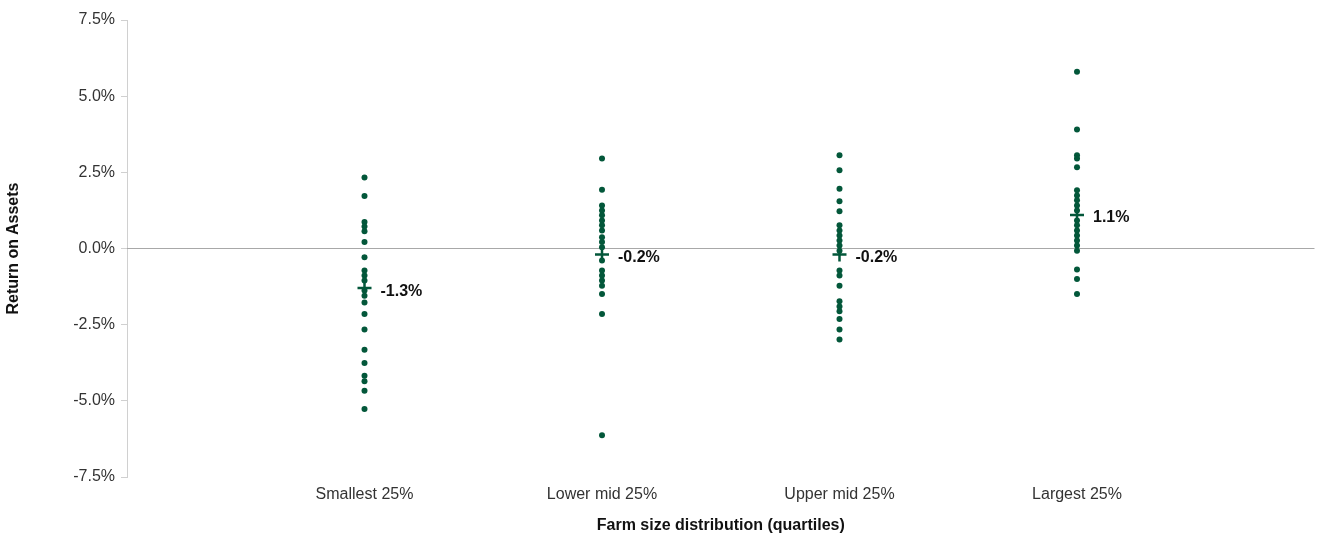  What do you see at coordinates (94, 400) in the screenshot?
I see `y-tick-label: -5.0%` at bounding box center [94, 400].